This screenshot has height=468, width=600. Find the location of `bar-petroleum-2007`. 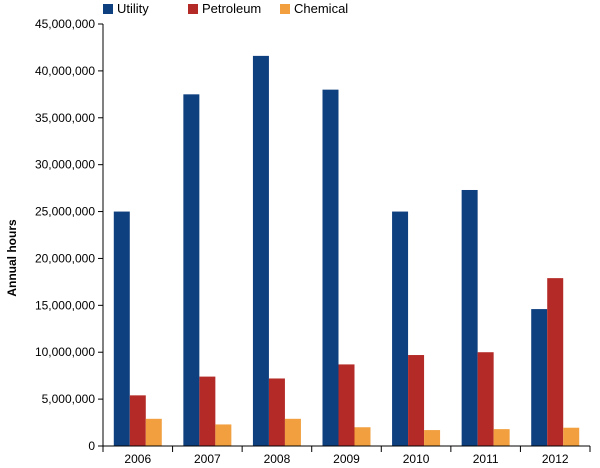

bar-petroleum-2007 is located at coordinates (207, 411).